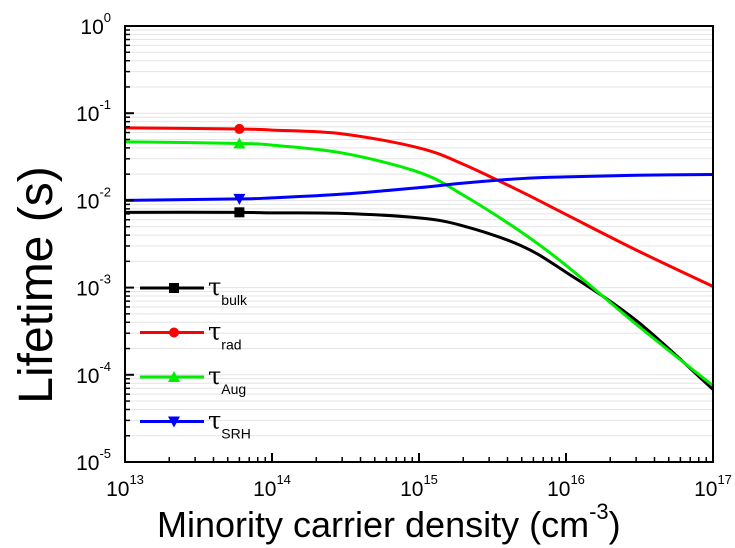  What do you see at coordinates (174, 422) in the screenshot?
I see `legend-marker-srh` at bounding box center [174, 422].